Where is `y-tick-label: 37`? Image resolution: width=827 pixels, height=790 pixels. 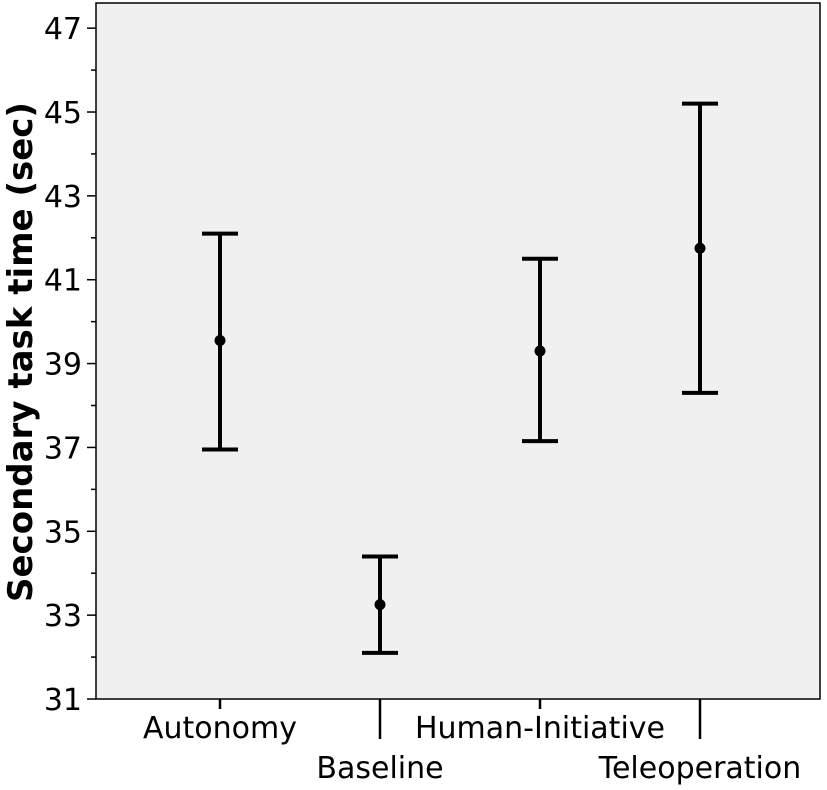
y-tick-label: 37 is located at coordinates (63, 448).